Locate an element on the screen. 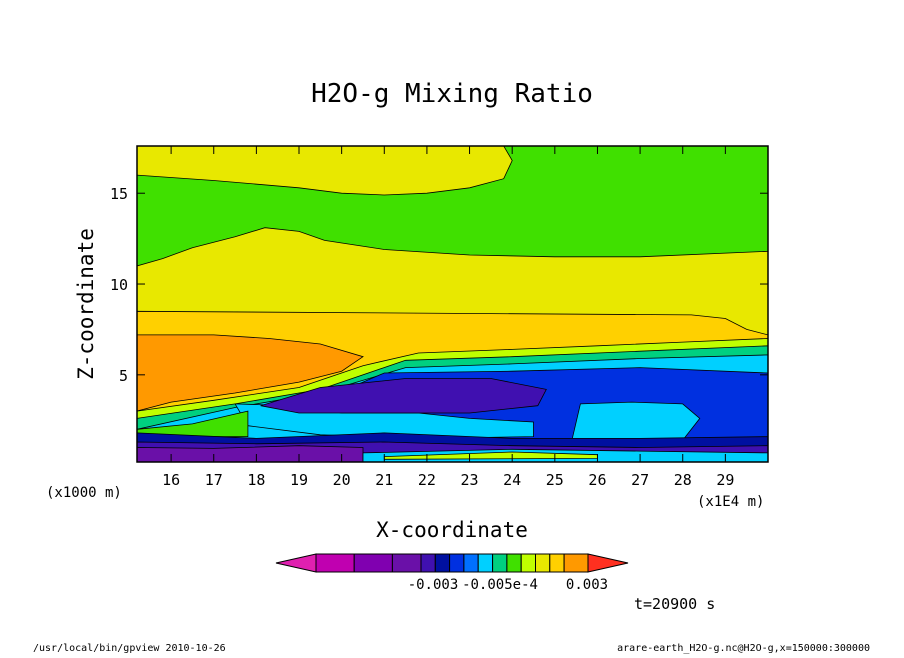  x-tick-label: 19 is located at coordinates (299, 480).